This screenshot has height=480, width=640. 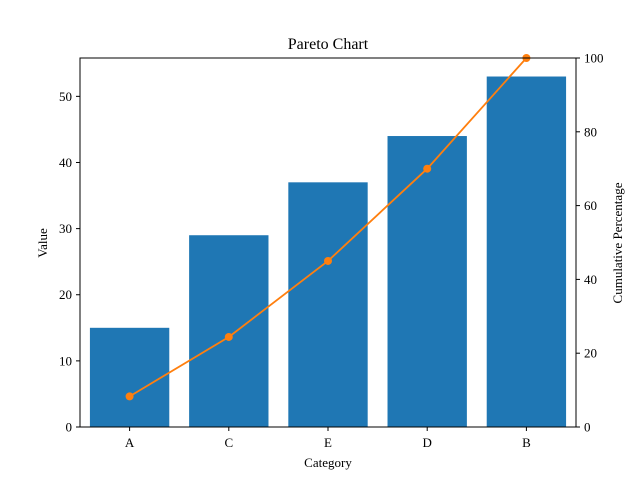 I want to click on bar-D, so click(x=427, y=281).